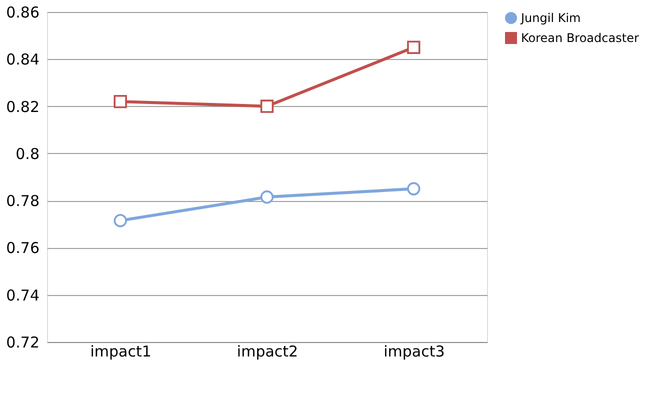  I want to click on y-tick-label: 0.84, so click(23, 59).